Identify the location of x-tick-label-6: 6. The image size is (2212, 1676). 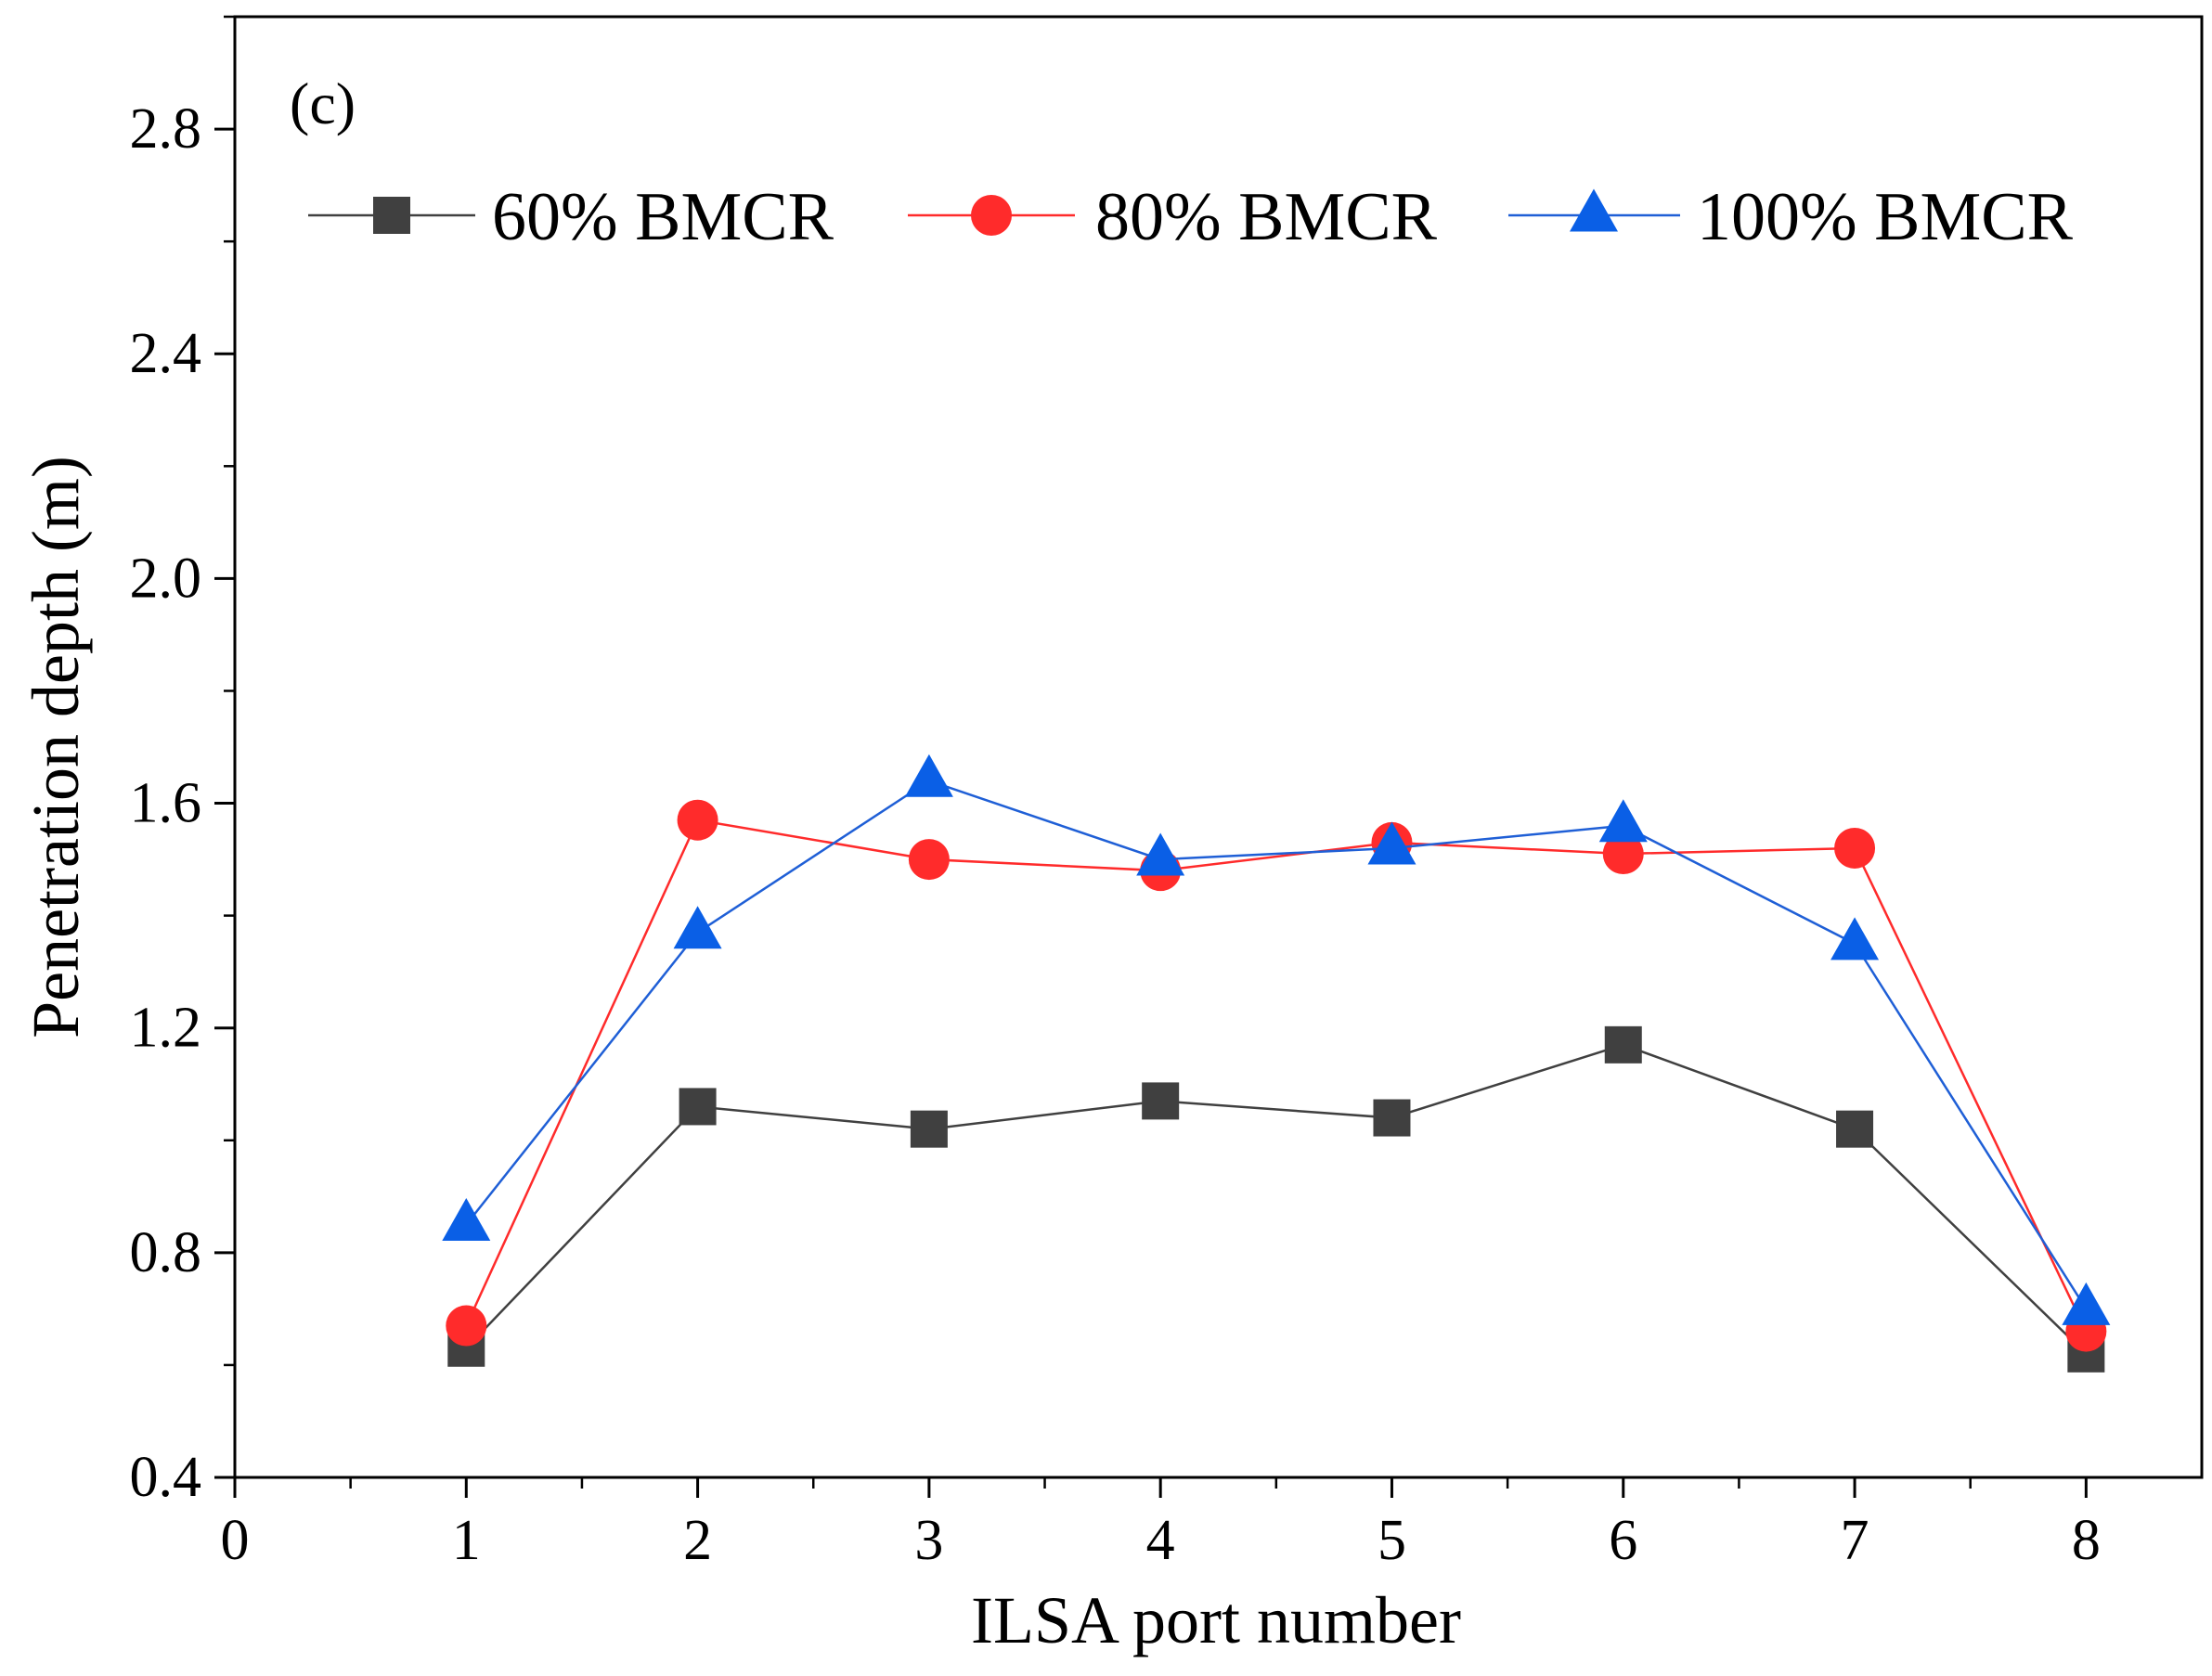
(1623, 1541).